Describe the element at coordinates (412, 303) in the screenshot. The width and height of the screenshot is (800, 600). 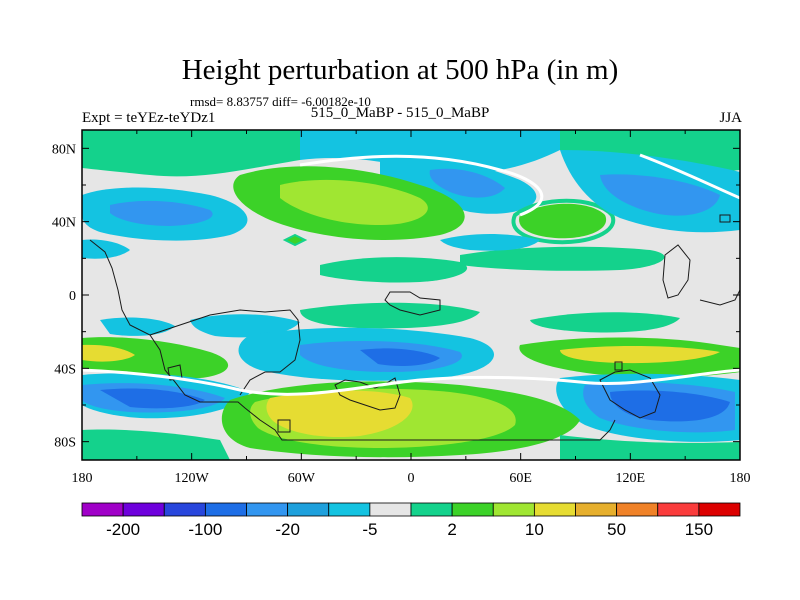
I see `coastline-africa` at that location.